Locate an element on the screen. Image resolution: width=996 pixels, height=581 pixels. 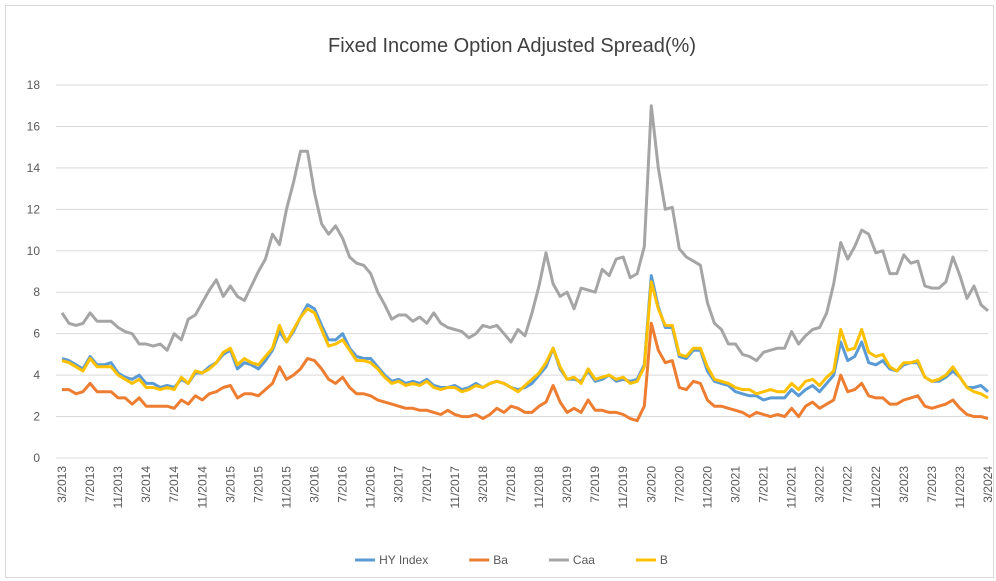
x-tick-label: 7/2019 is located at coordinates (595, 484).